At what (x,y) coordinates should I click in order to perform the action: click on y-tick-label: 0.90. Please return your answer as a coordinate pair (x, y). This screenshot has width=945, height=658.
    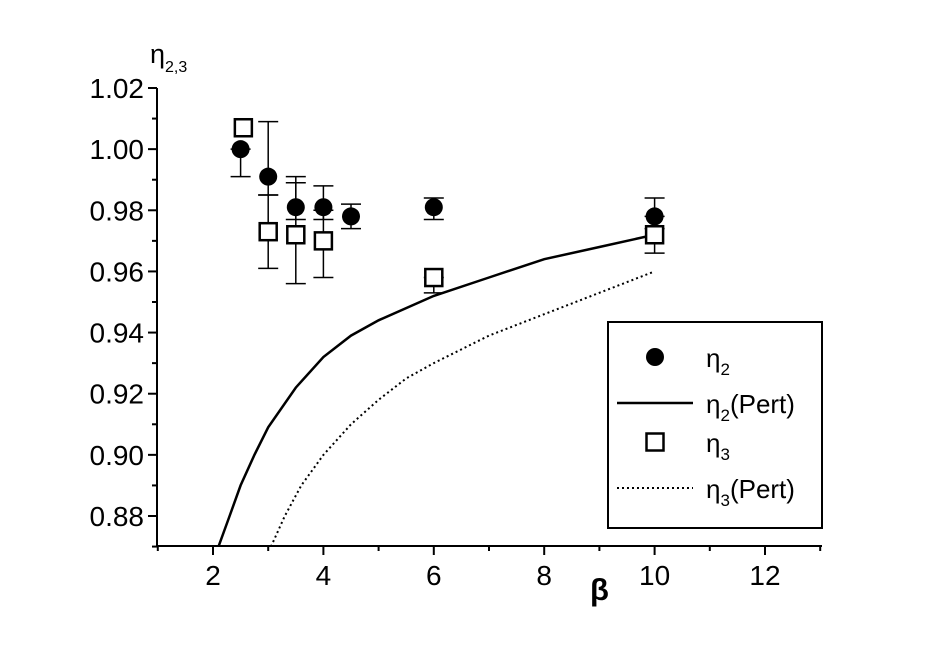
    Looking at the image, I should click on (117, 455).